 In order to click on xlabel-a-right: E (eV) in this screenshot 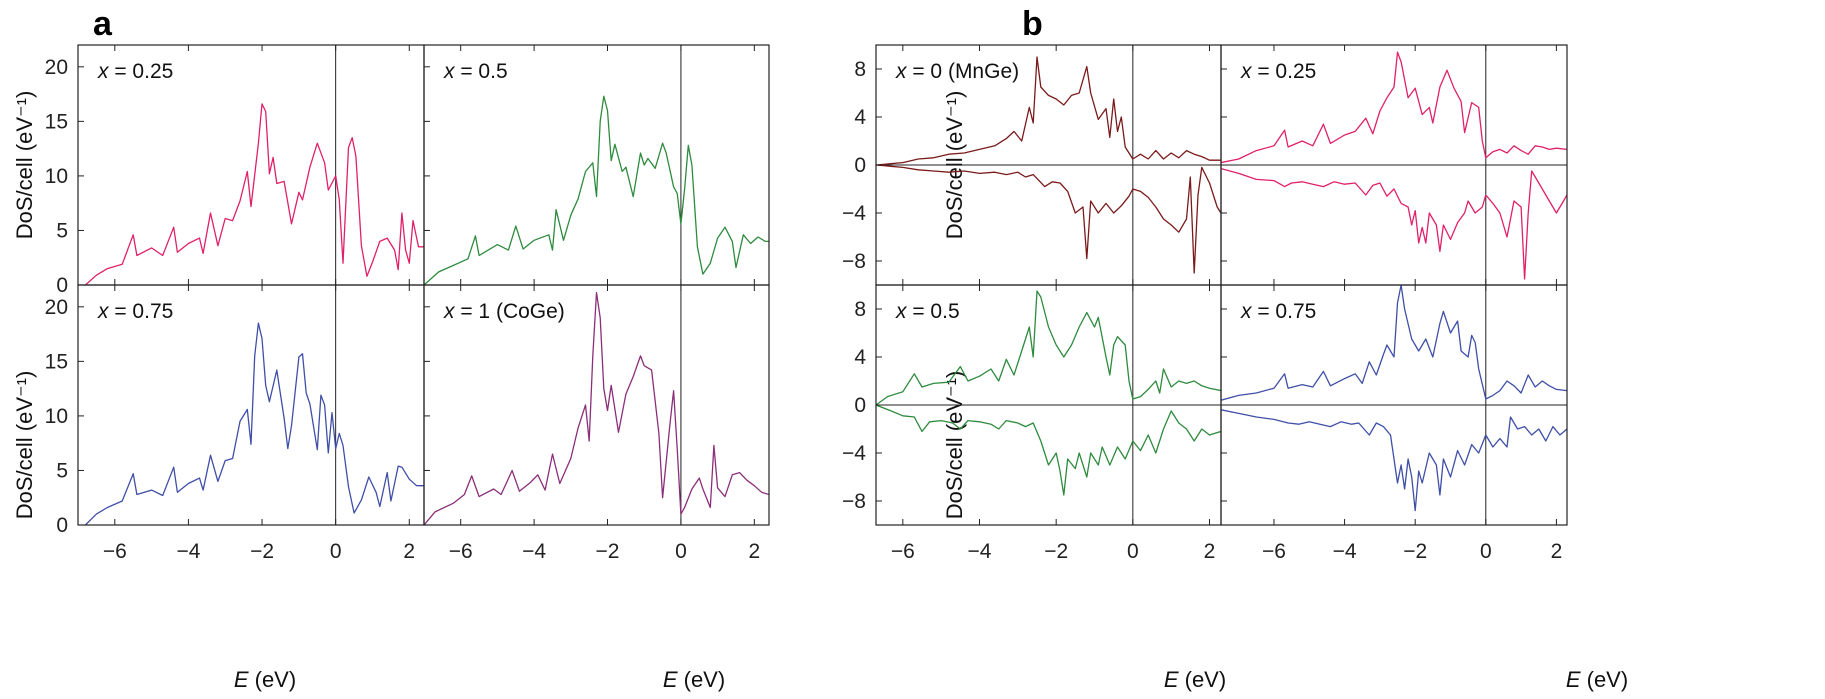, I will do `click(694, 679)`.